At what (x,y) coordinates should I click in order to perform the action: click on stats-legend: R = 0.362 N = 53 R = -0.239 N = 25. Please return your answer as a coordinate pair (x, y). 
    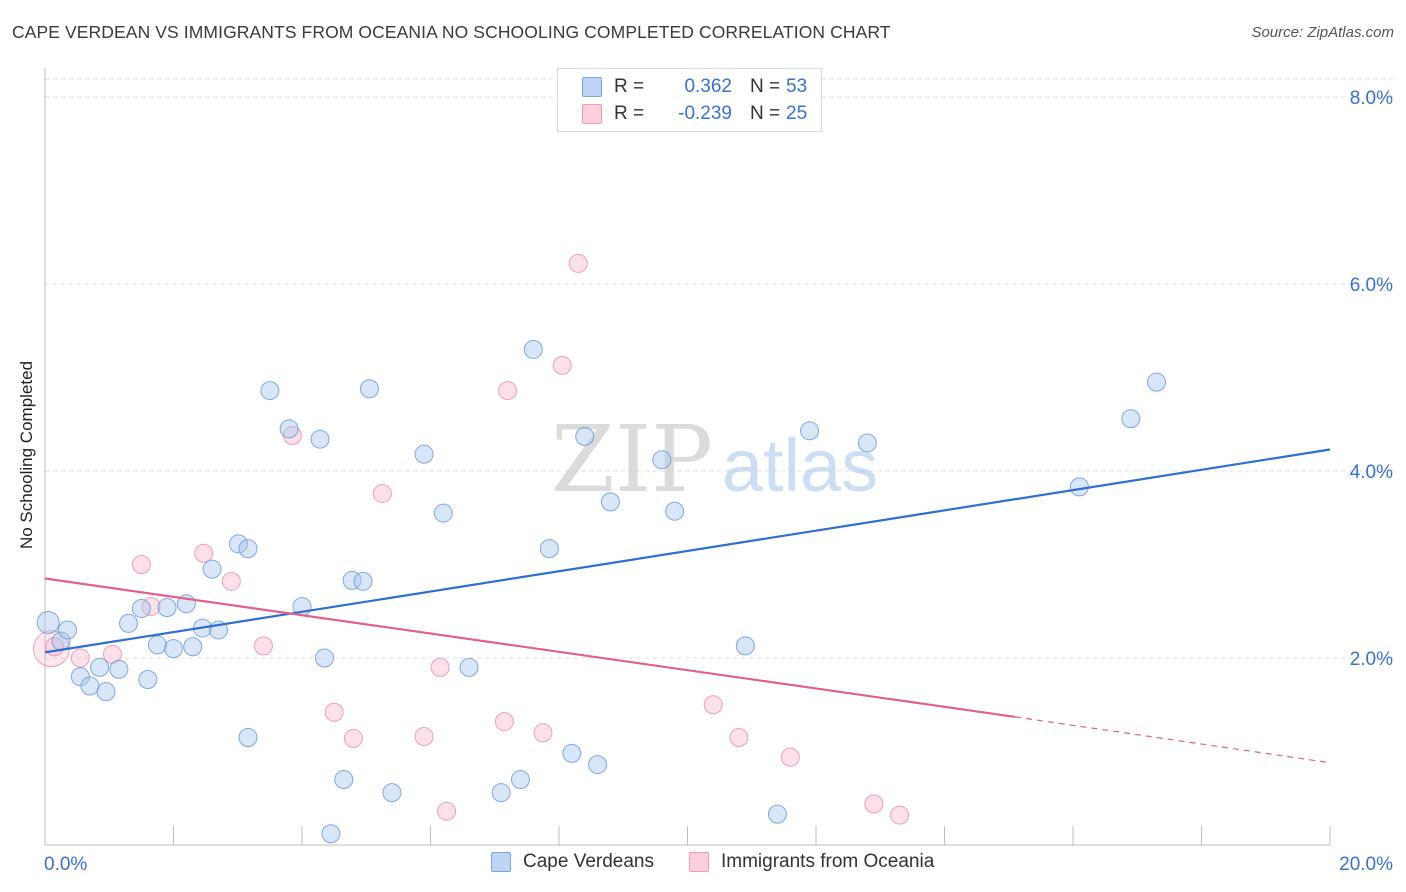
    Looking at the image, I should click on (689, 100).